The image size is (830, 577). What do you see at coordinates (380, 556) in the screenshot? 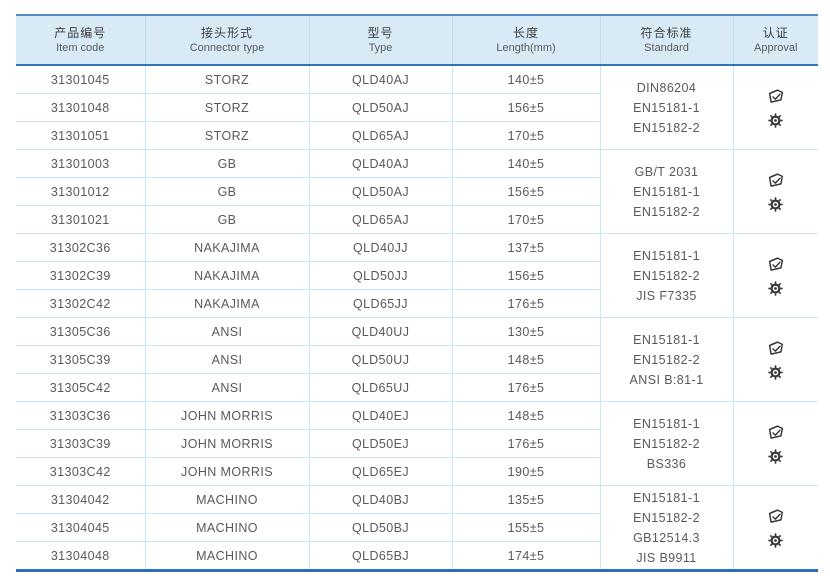
I see `cell-type: QLD65BJ` at bounding box center [380, 556].